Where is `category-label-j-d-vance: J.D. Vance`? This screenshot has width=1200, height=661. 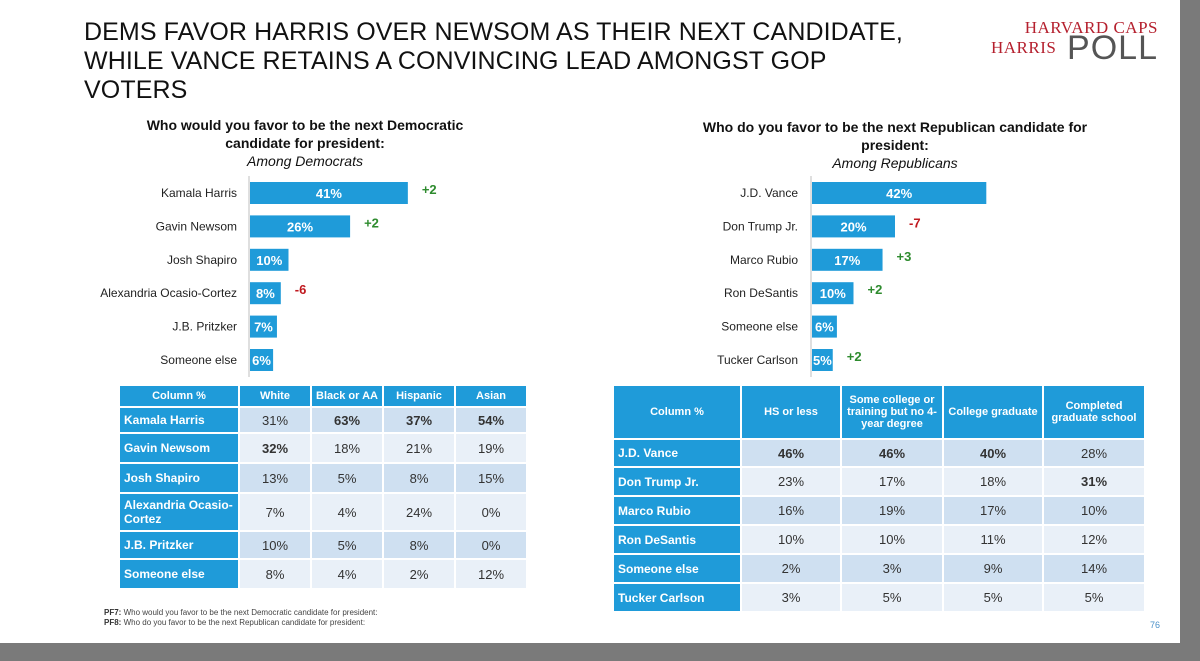 category-label-j-d-vance: J.D. Vance is located at coordinates (769, 193).